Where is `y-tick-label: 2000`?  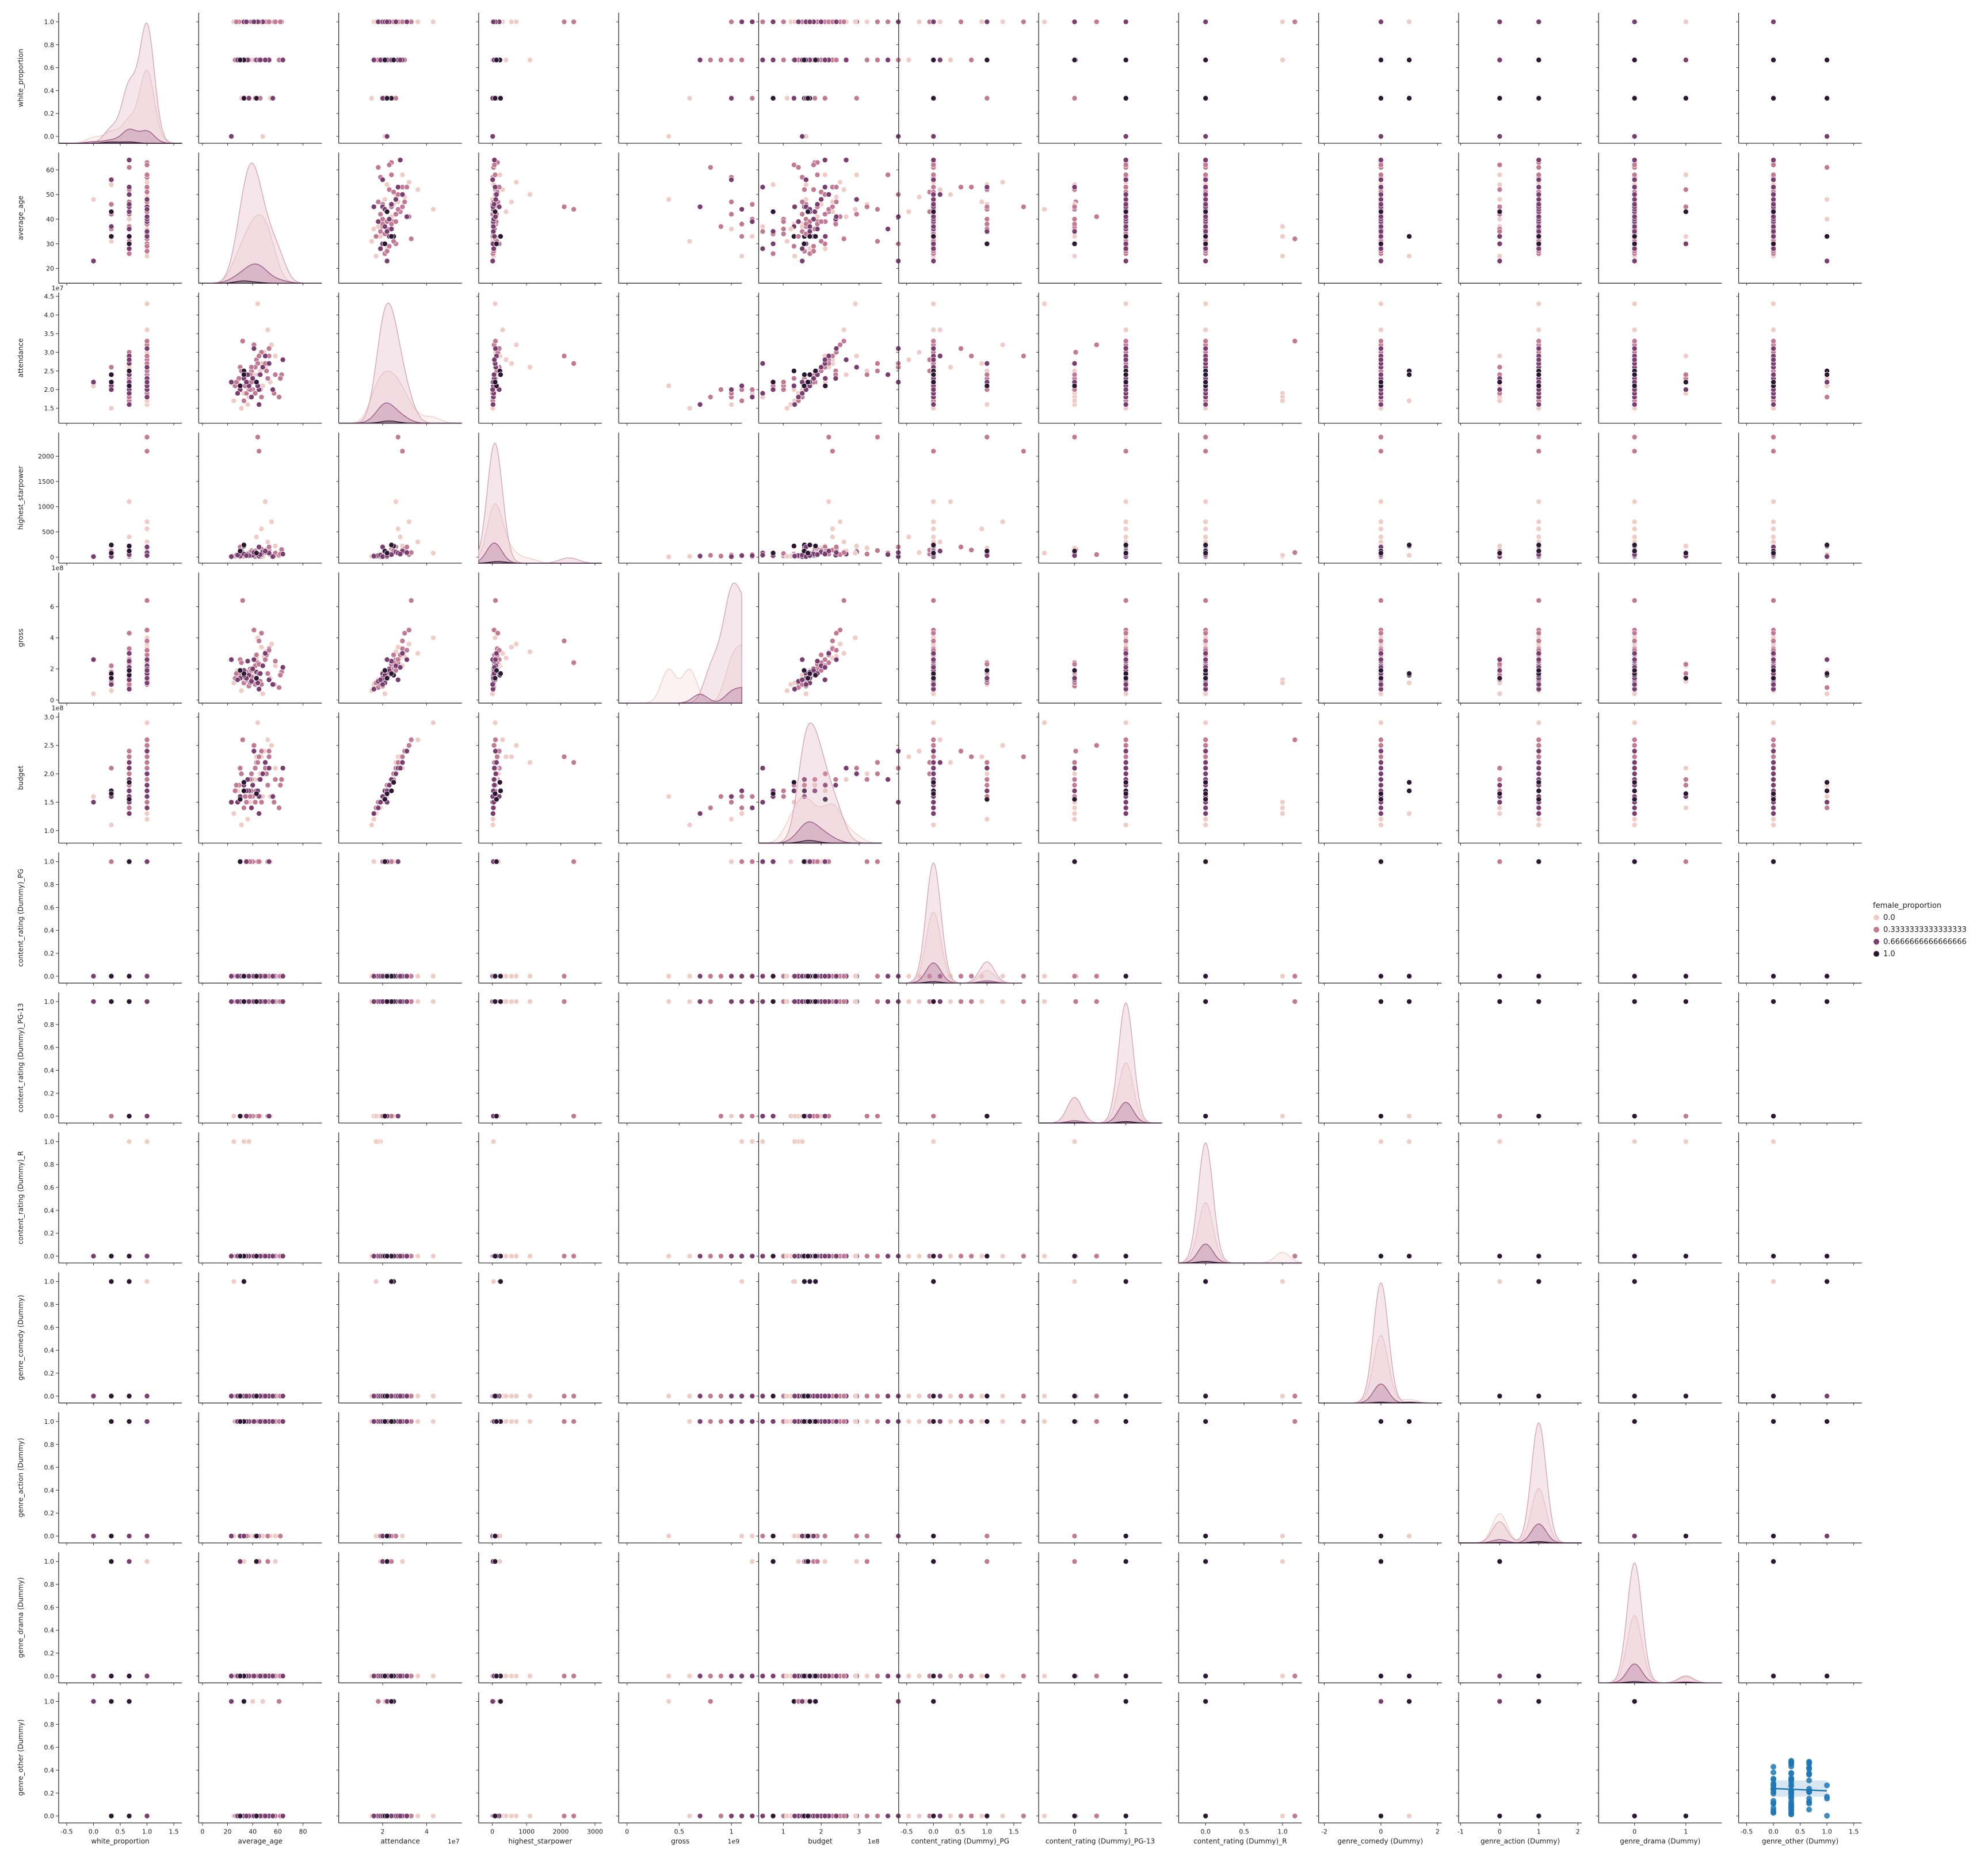 y-tick-label: 2000 is located at coordinates (46, 456).